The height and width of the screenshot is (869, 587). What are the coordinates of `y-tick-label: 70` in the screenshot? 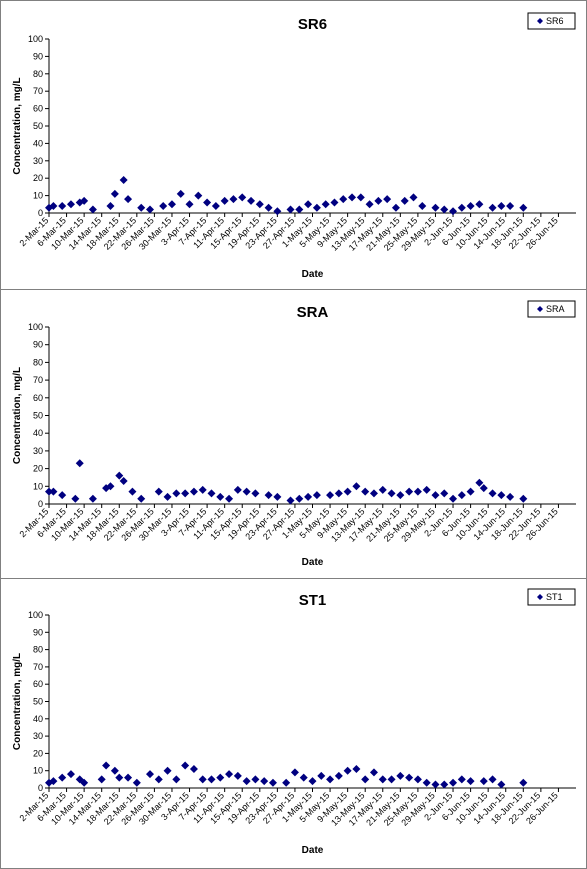 It's located at (38, 91).